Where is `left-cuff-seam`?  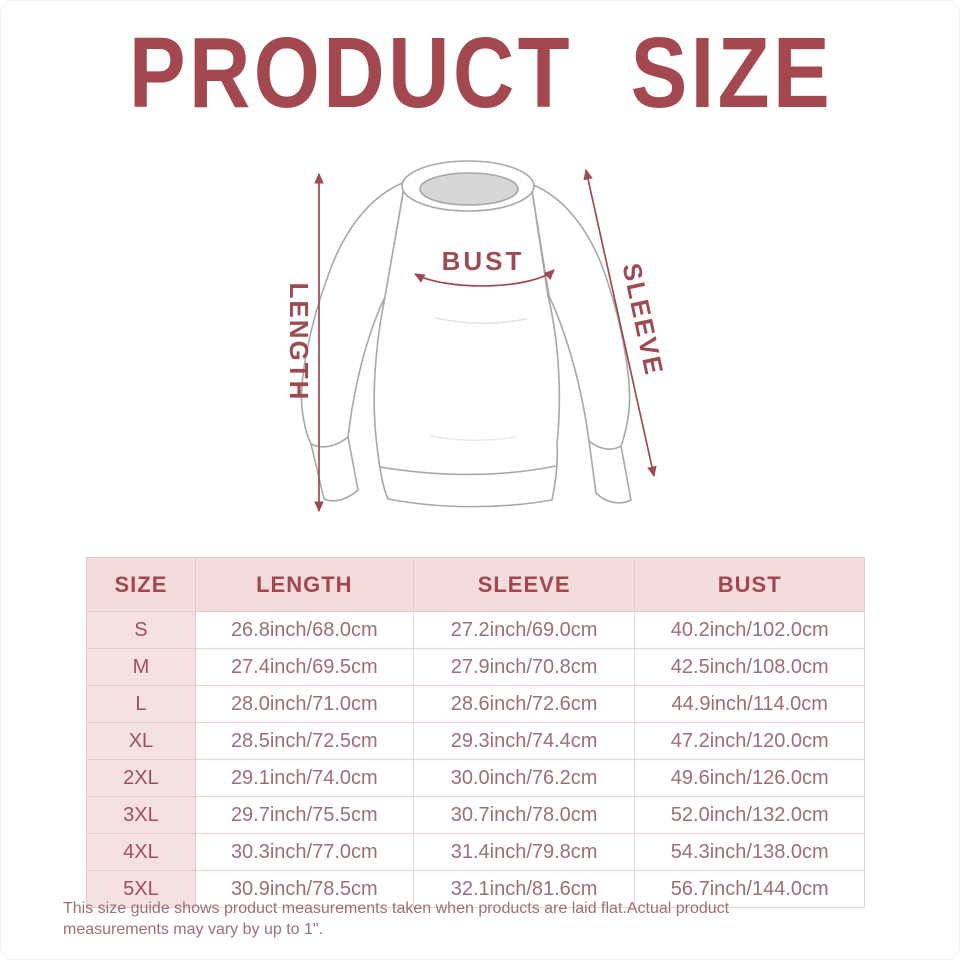 left-cuff-seam is located at coordinates (329, 442).